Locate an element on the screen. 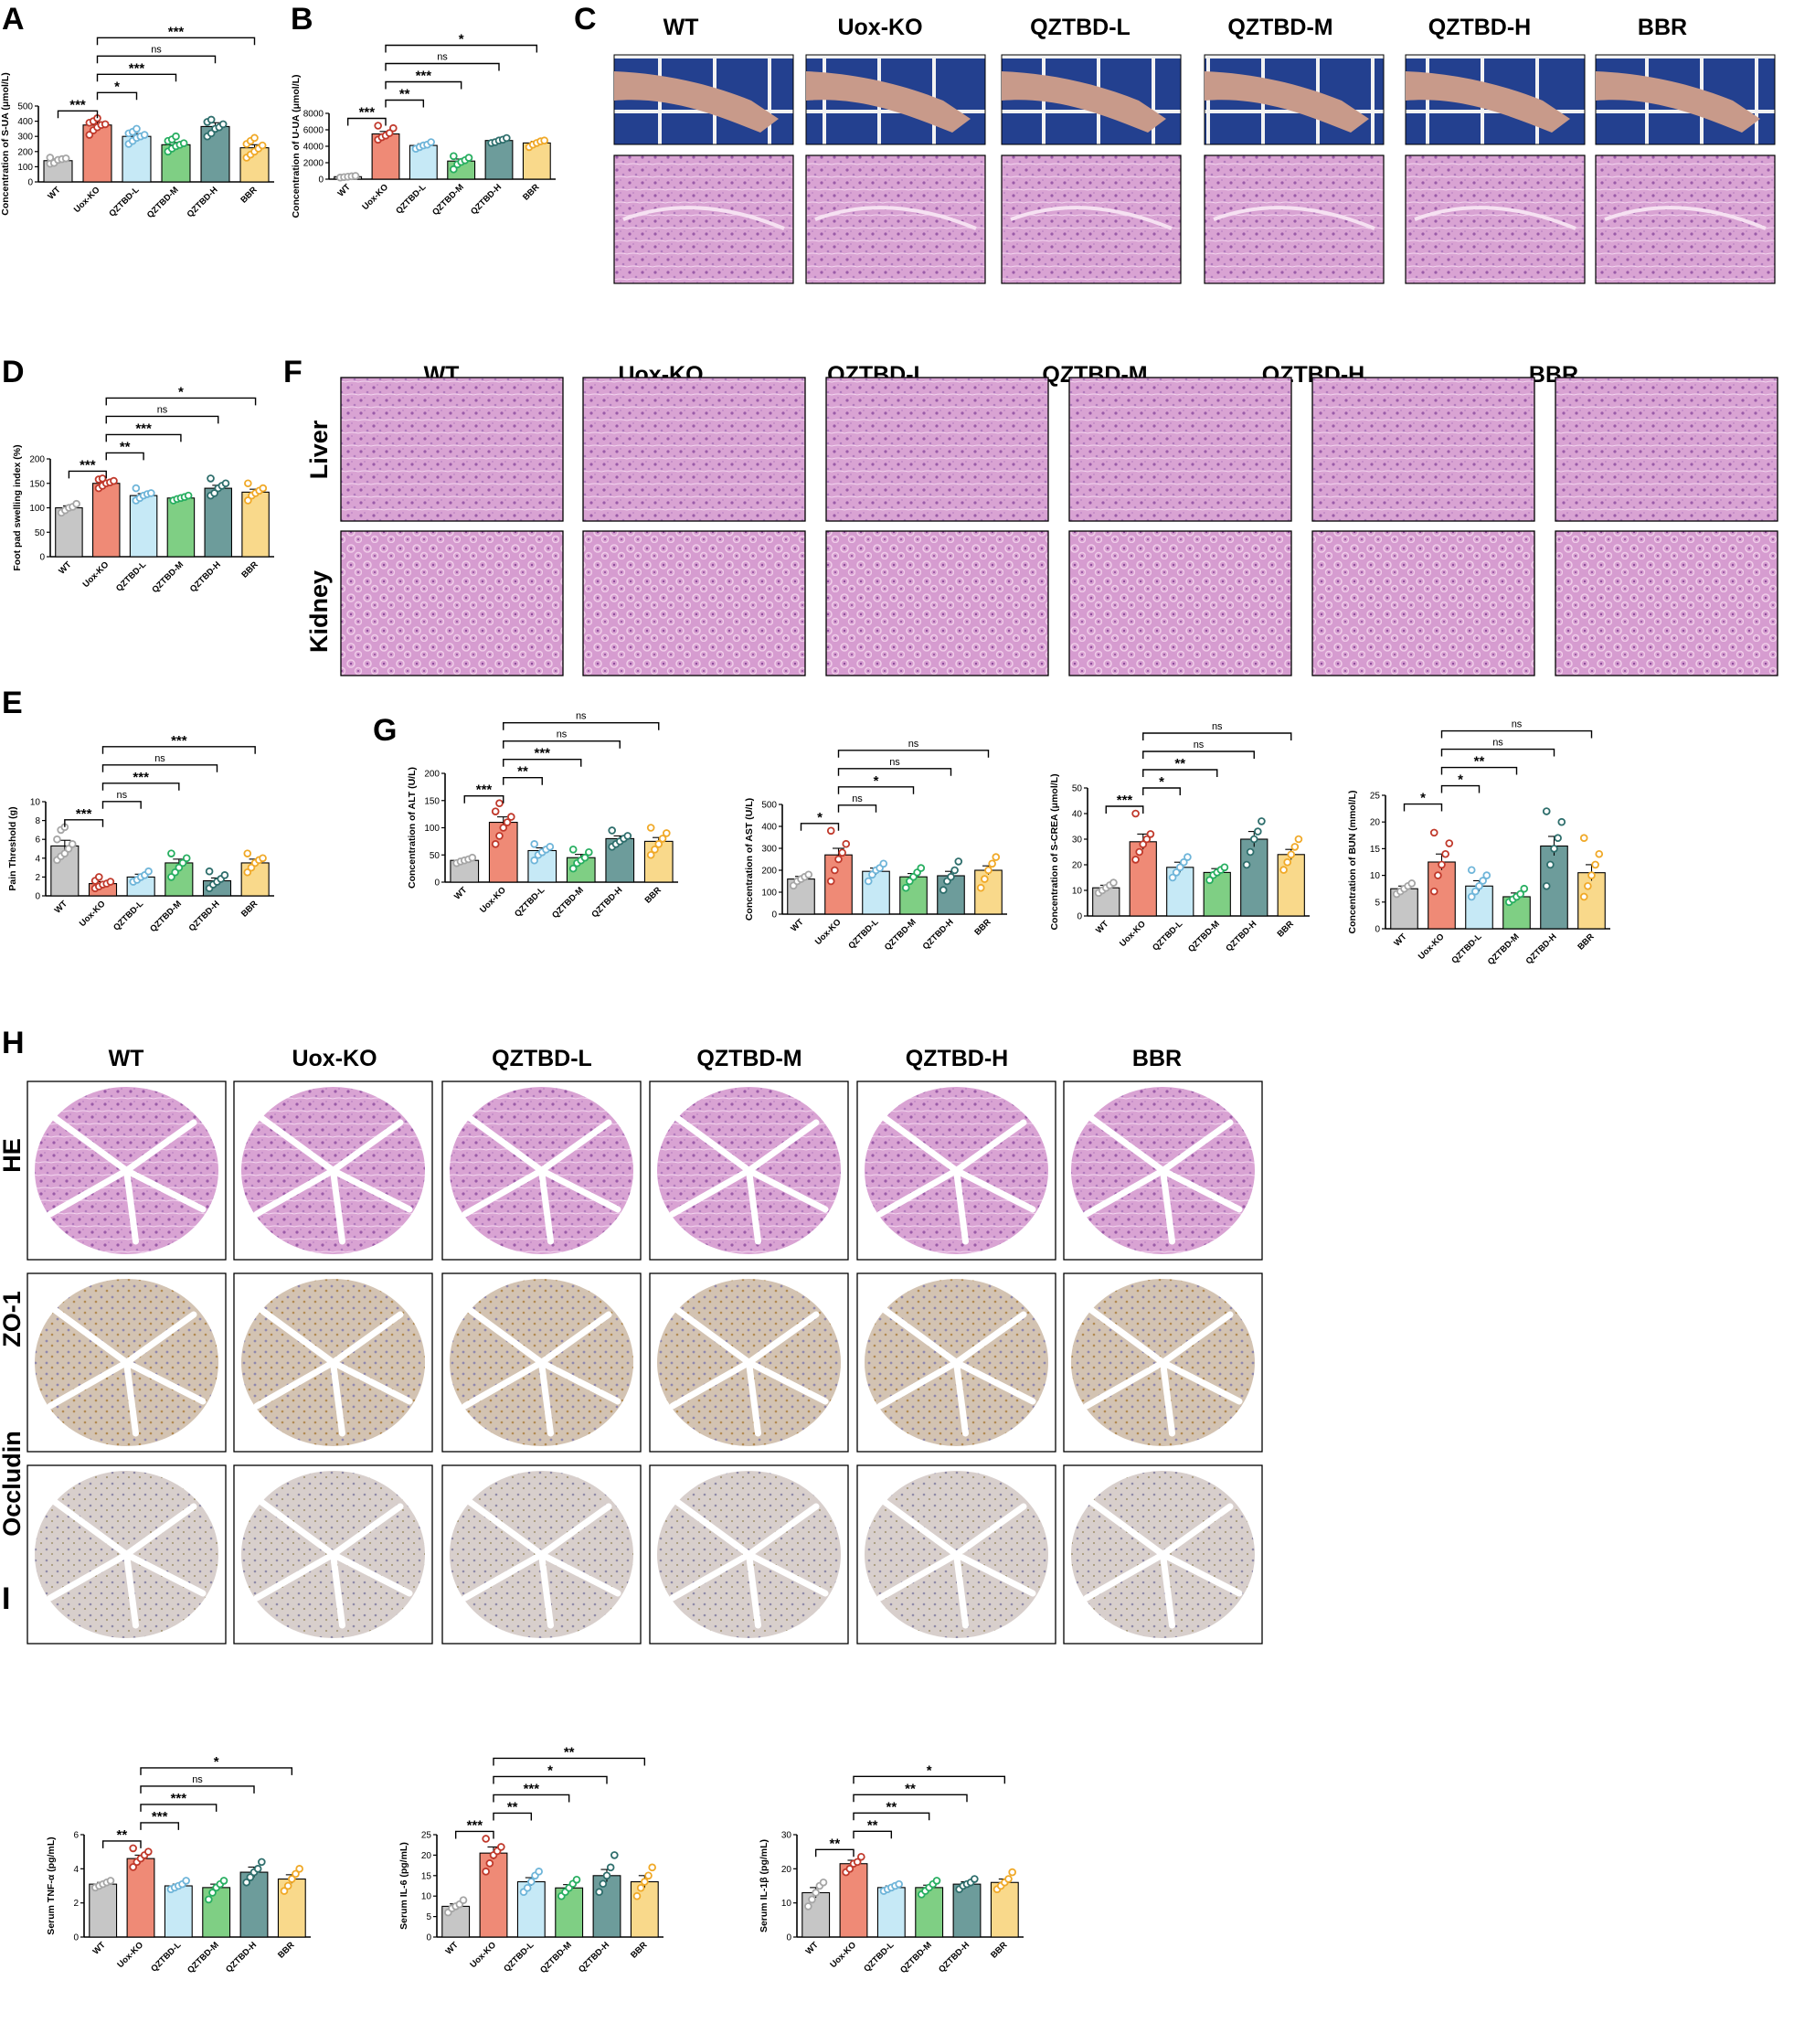 The height and width of the screenshot is (2044, 1794). y-tick-label: 4000 is located at coordinates (313, 148).